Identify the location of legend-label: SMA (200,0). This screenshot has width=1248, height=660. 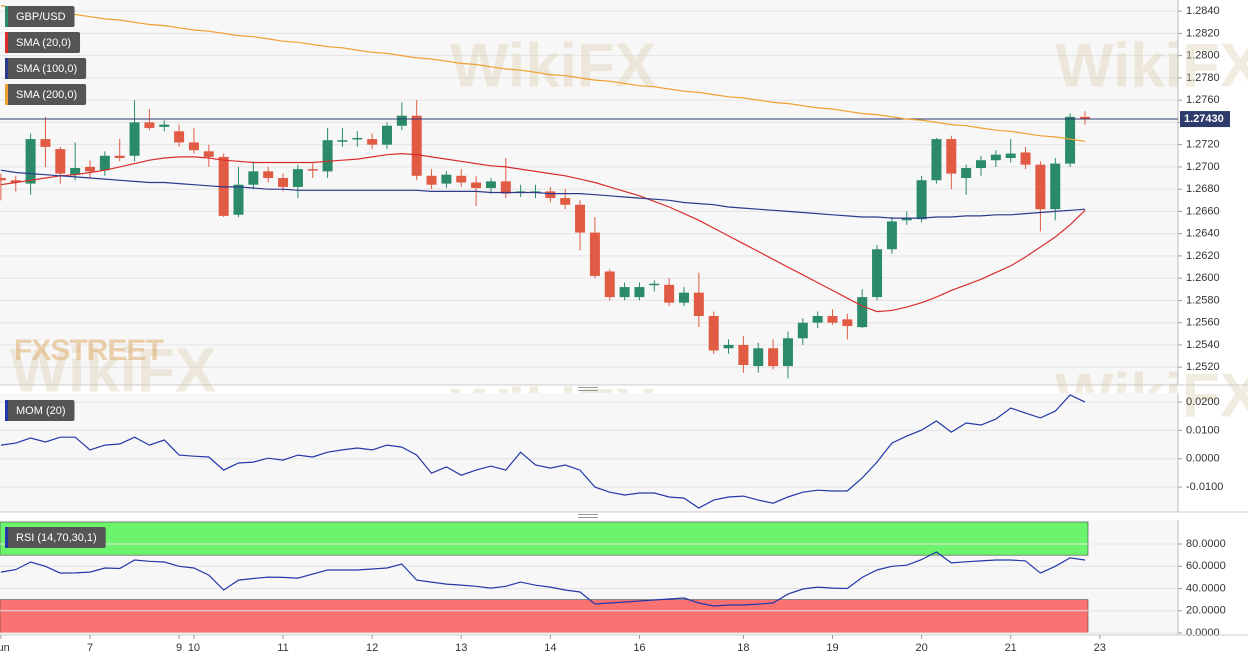
(46, 95).